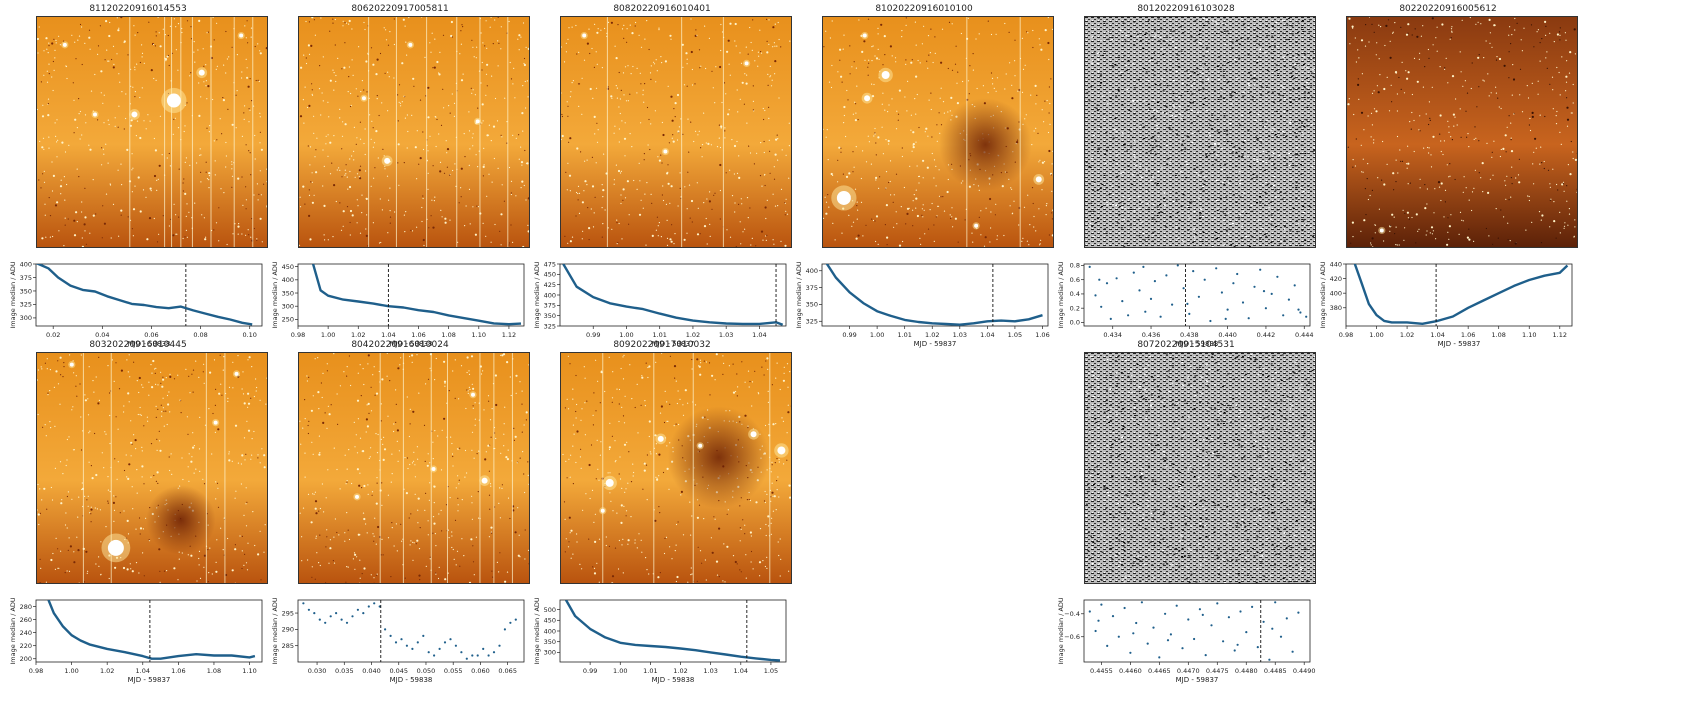  What do you see at coordinates (387, 160) in the screenshot?
I see `star` at bounding box center [387, 160].